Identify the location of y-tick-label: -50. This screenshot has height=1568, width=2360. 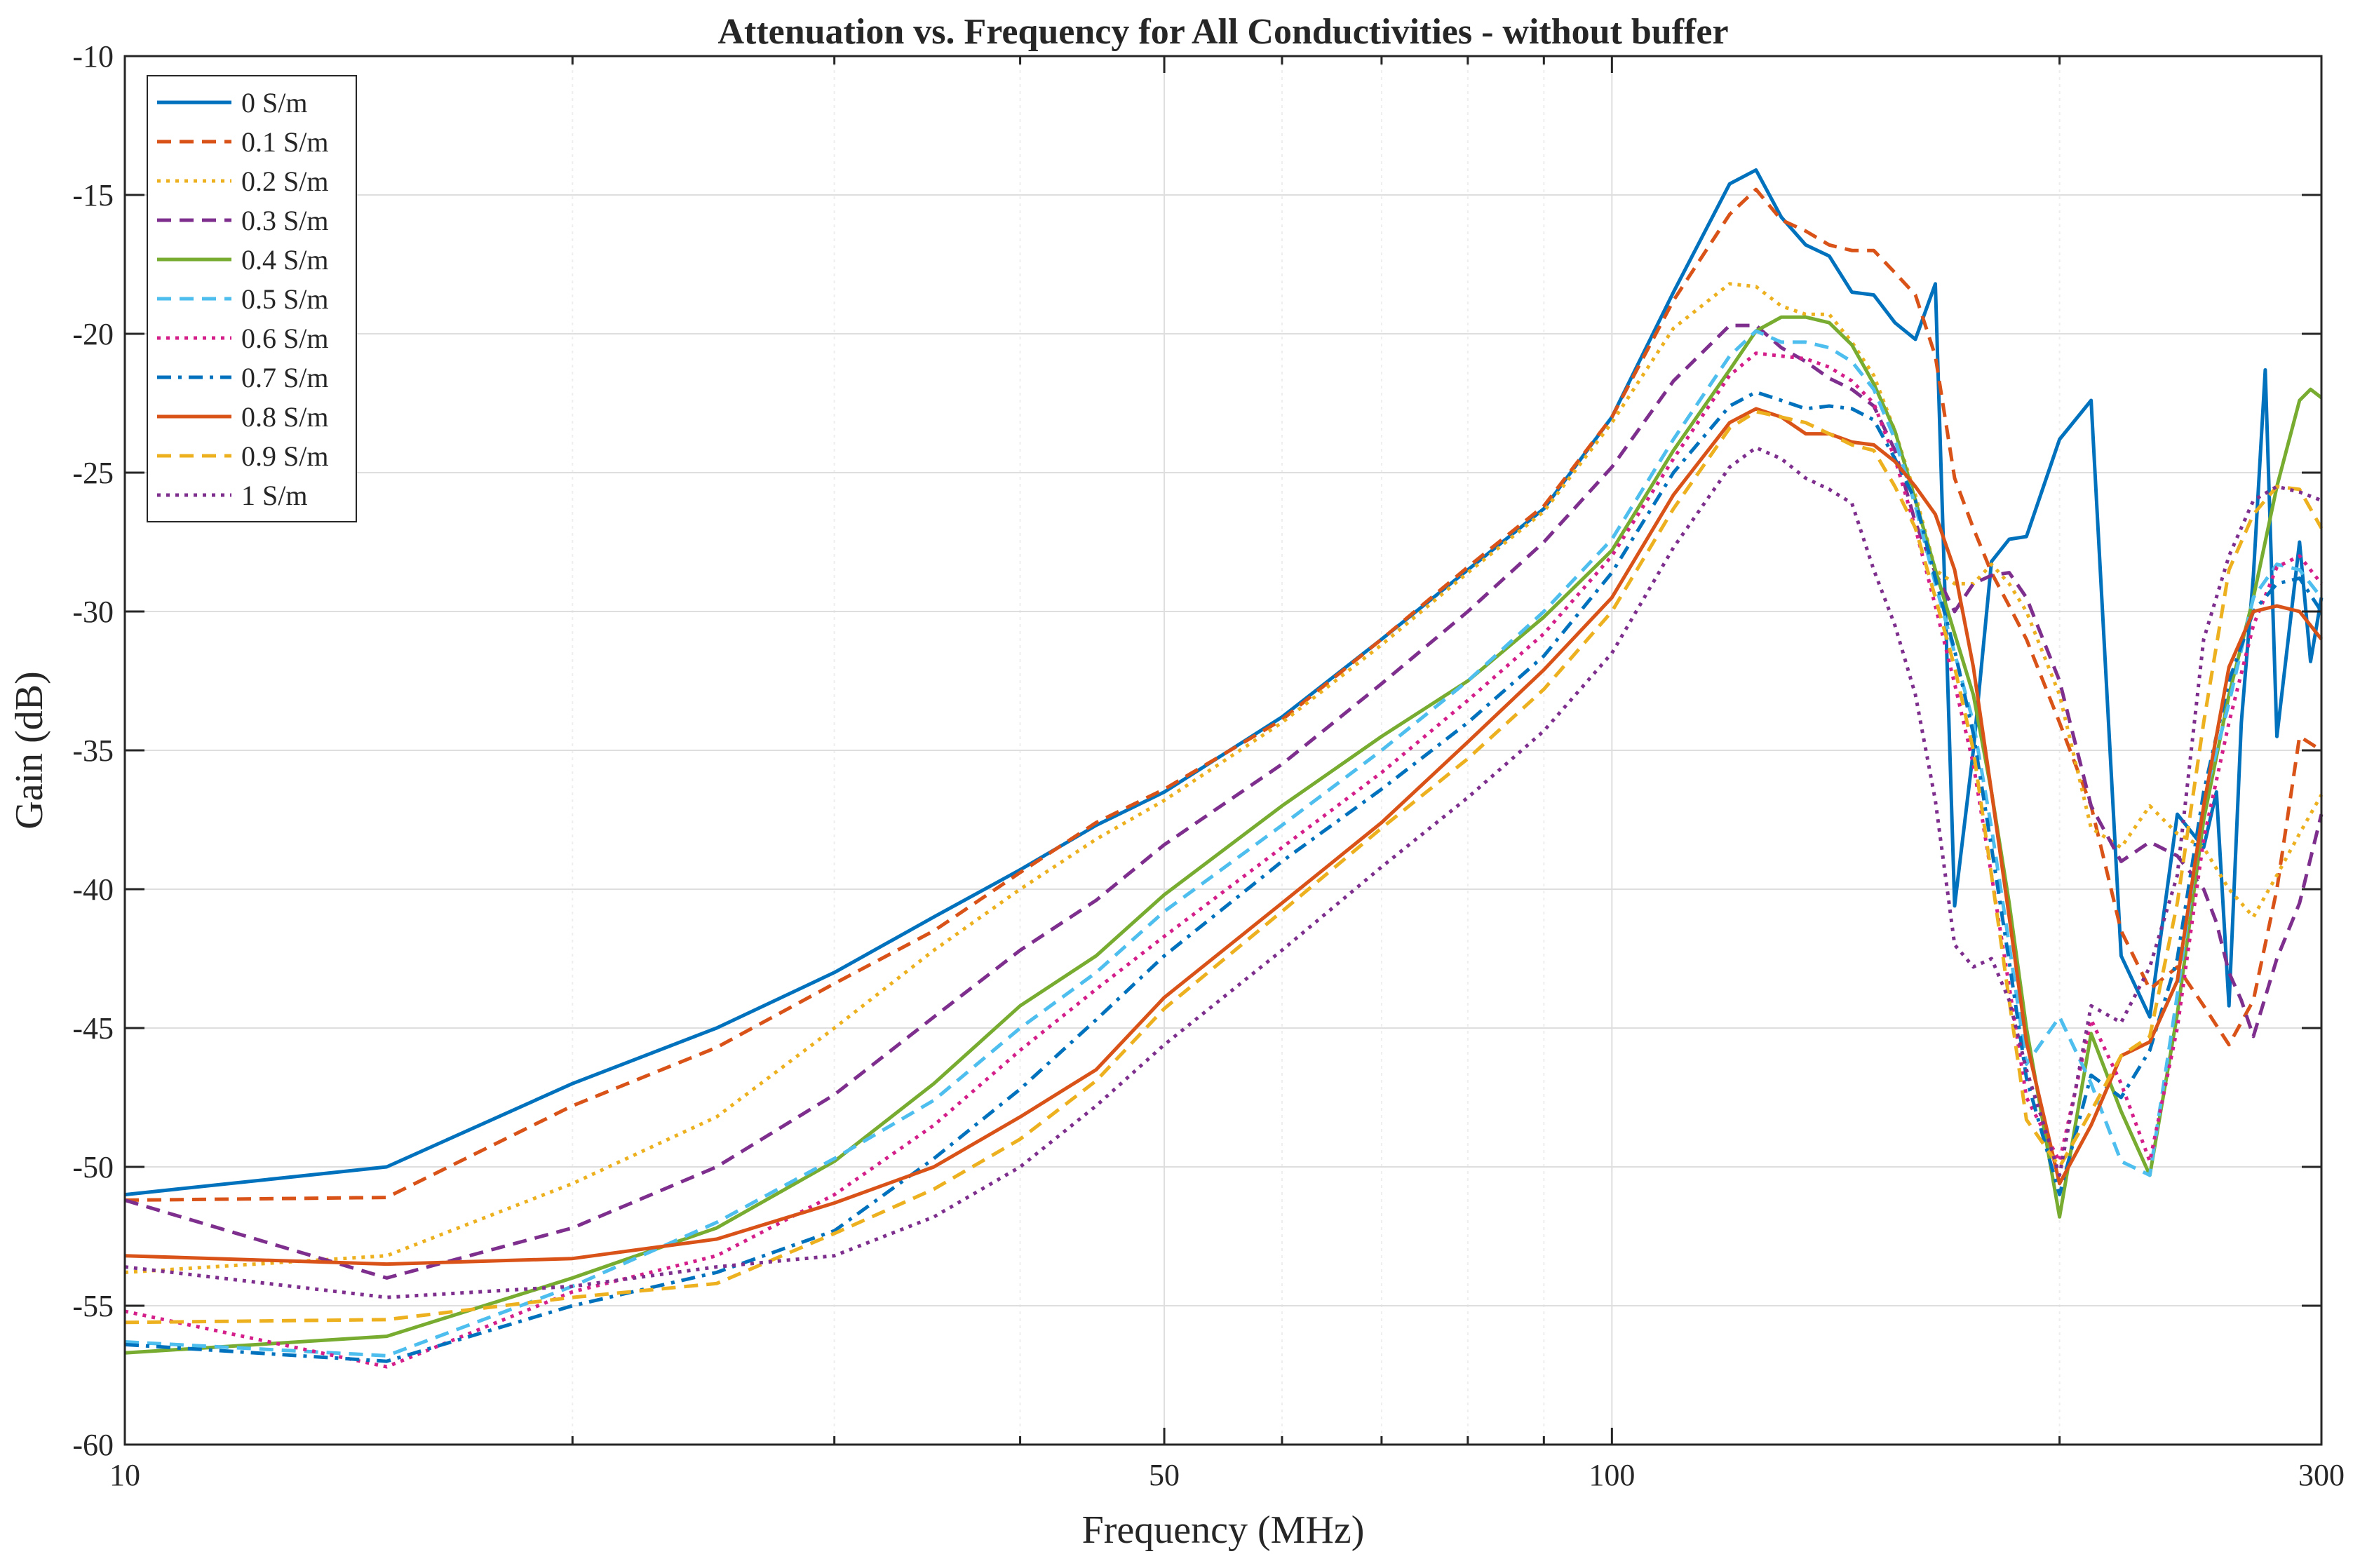
(93, 1167).